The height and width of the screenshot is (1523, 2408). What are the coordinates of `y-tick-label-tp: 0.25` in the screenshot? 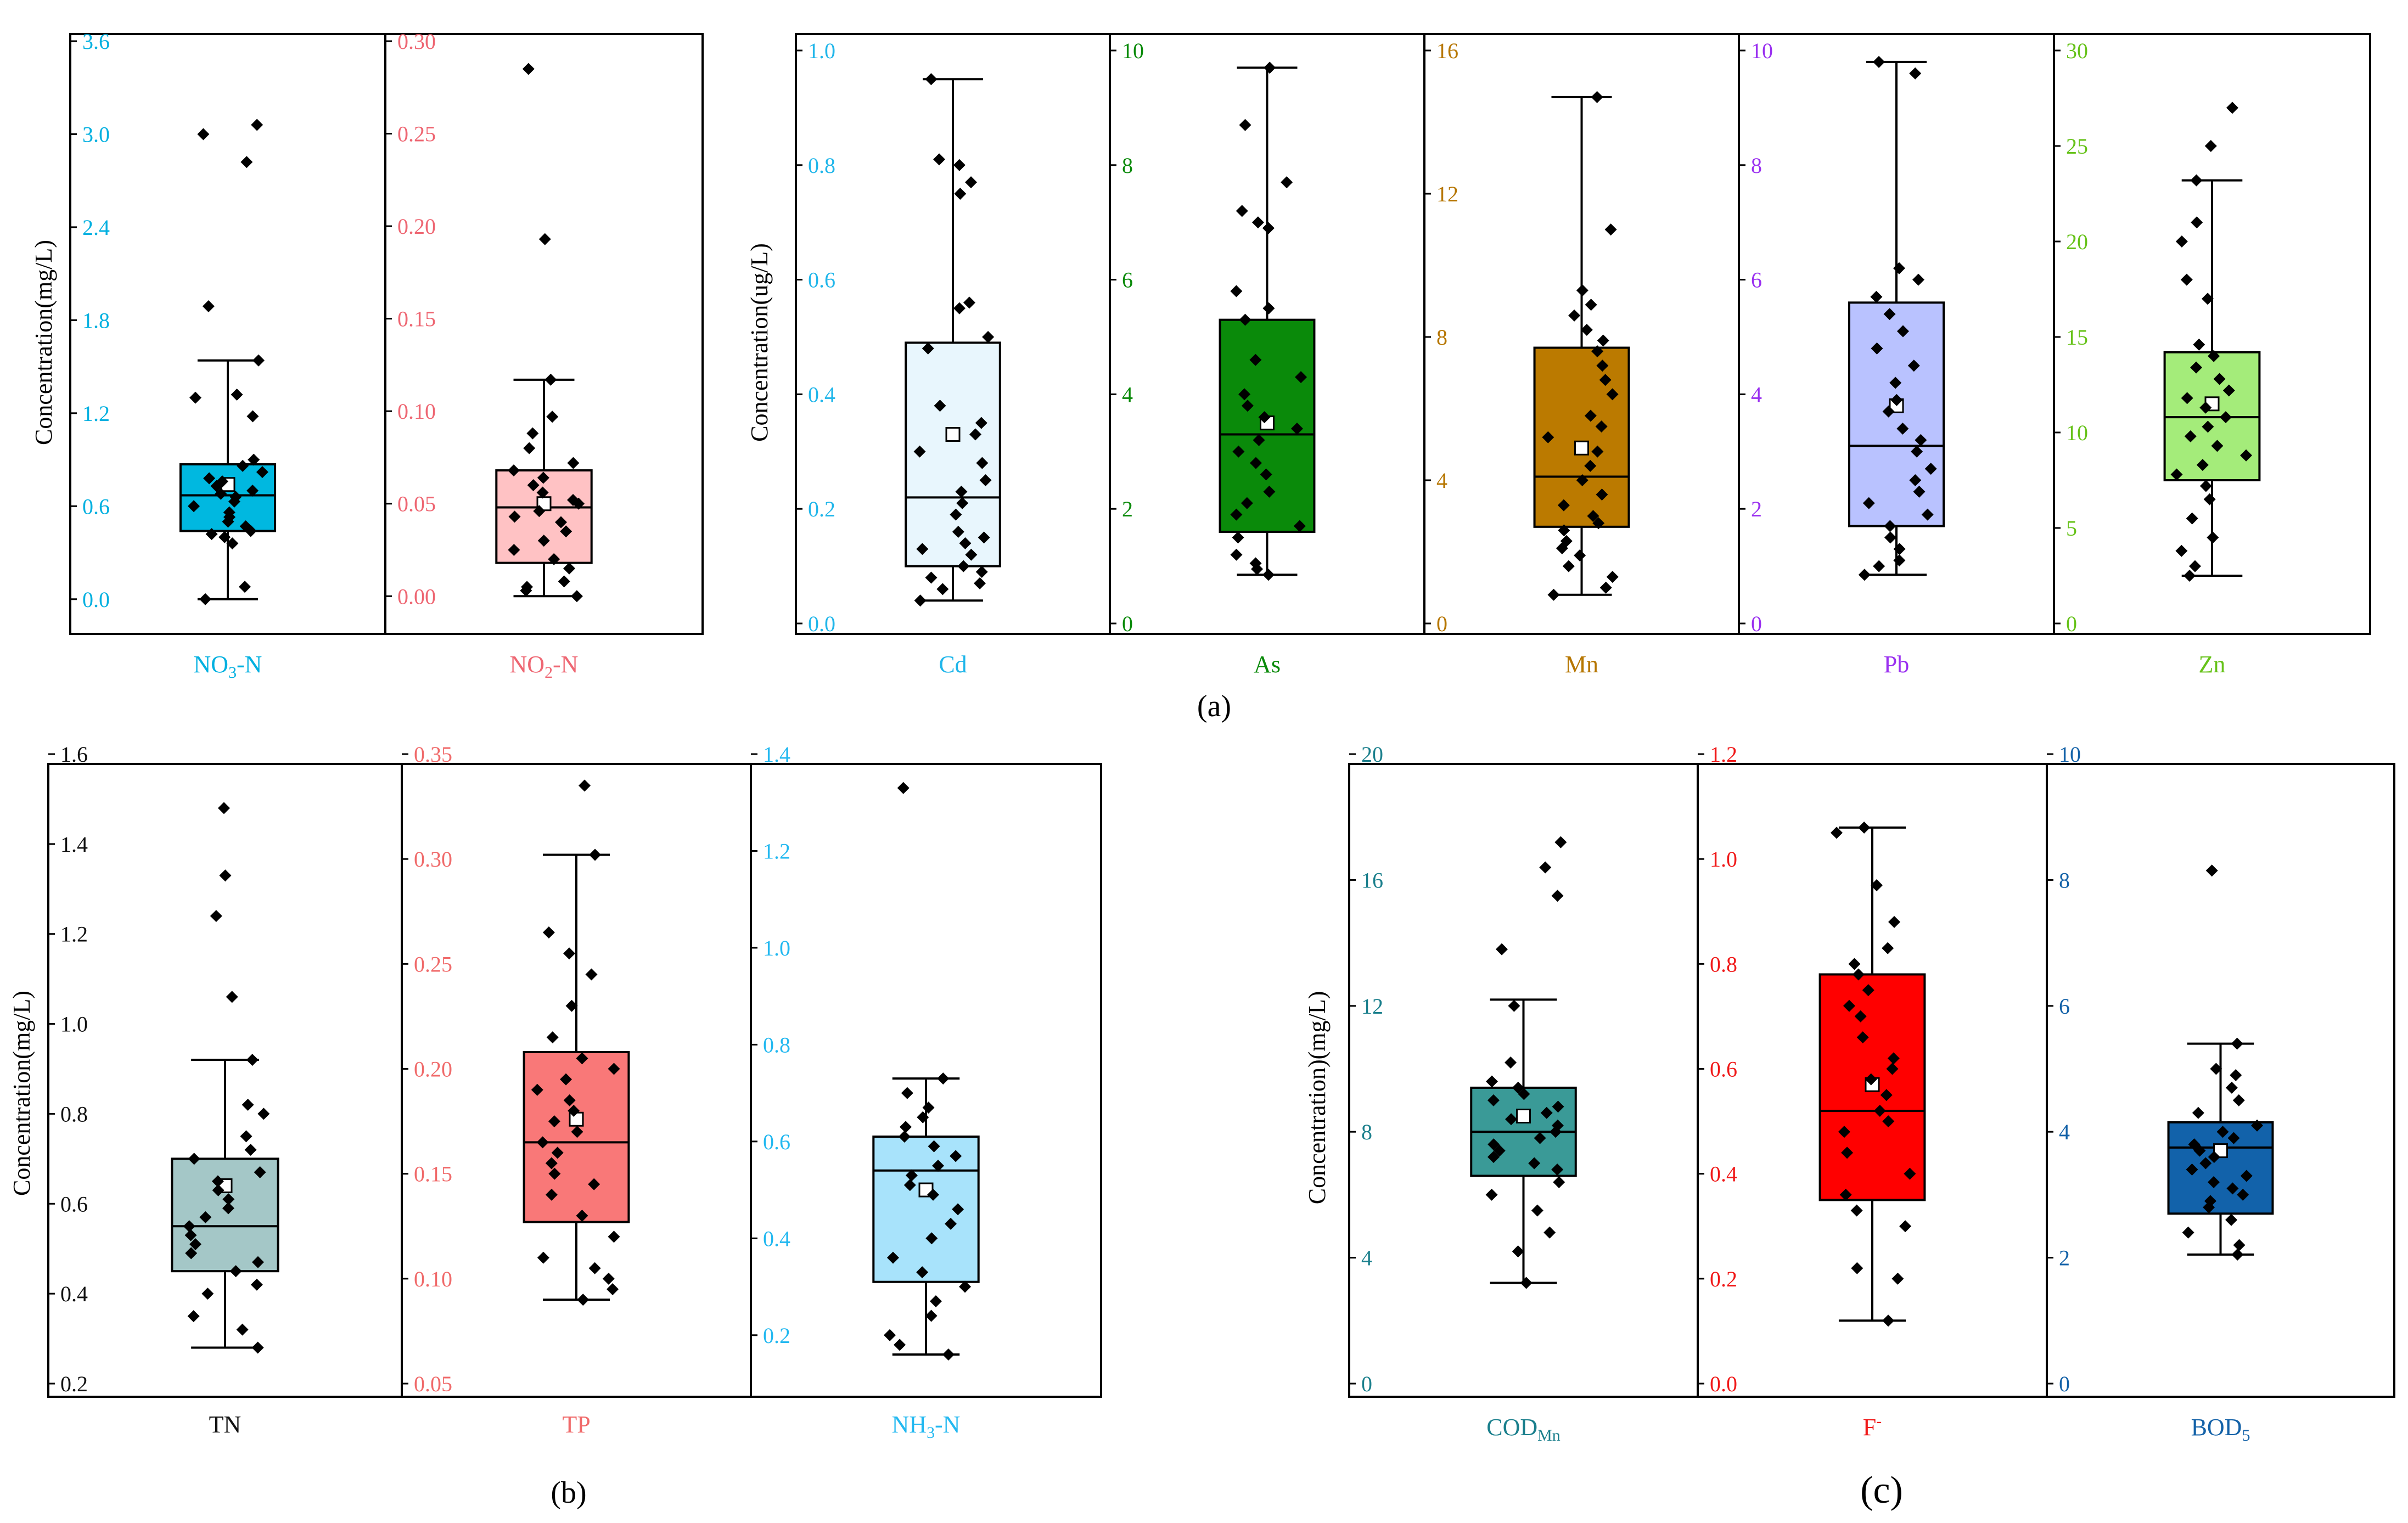 It's located at (433, 964).